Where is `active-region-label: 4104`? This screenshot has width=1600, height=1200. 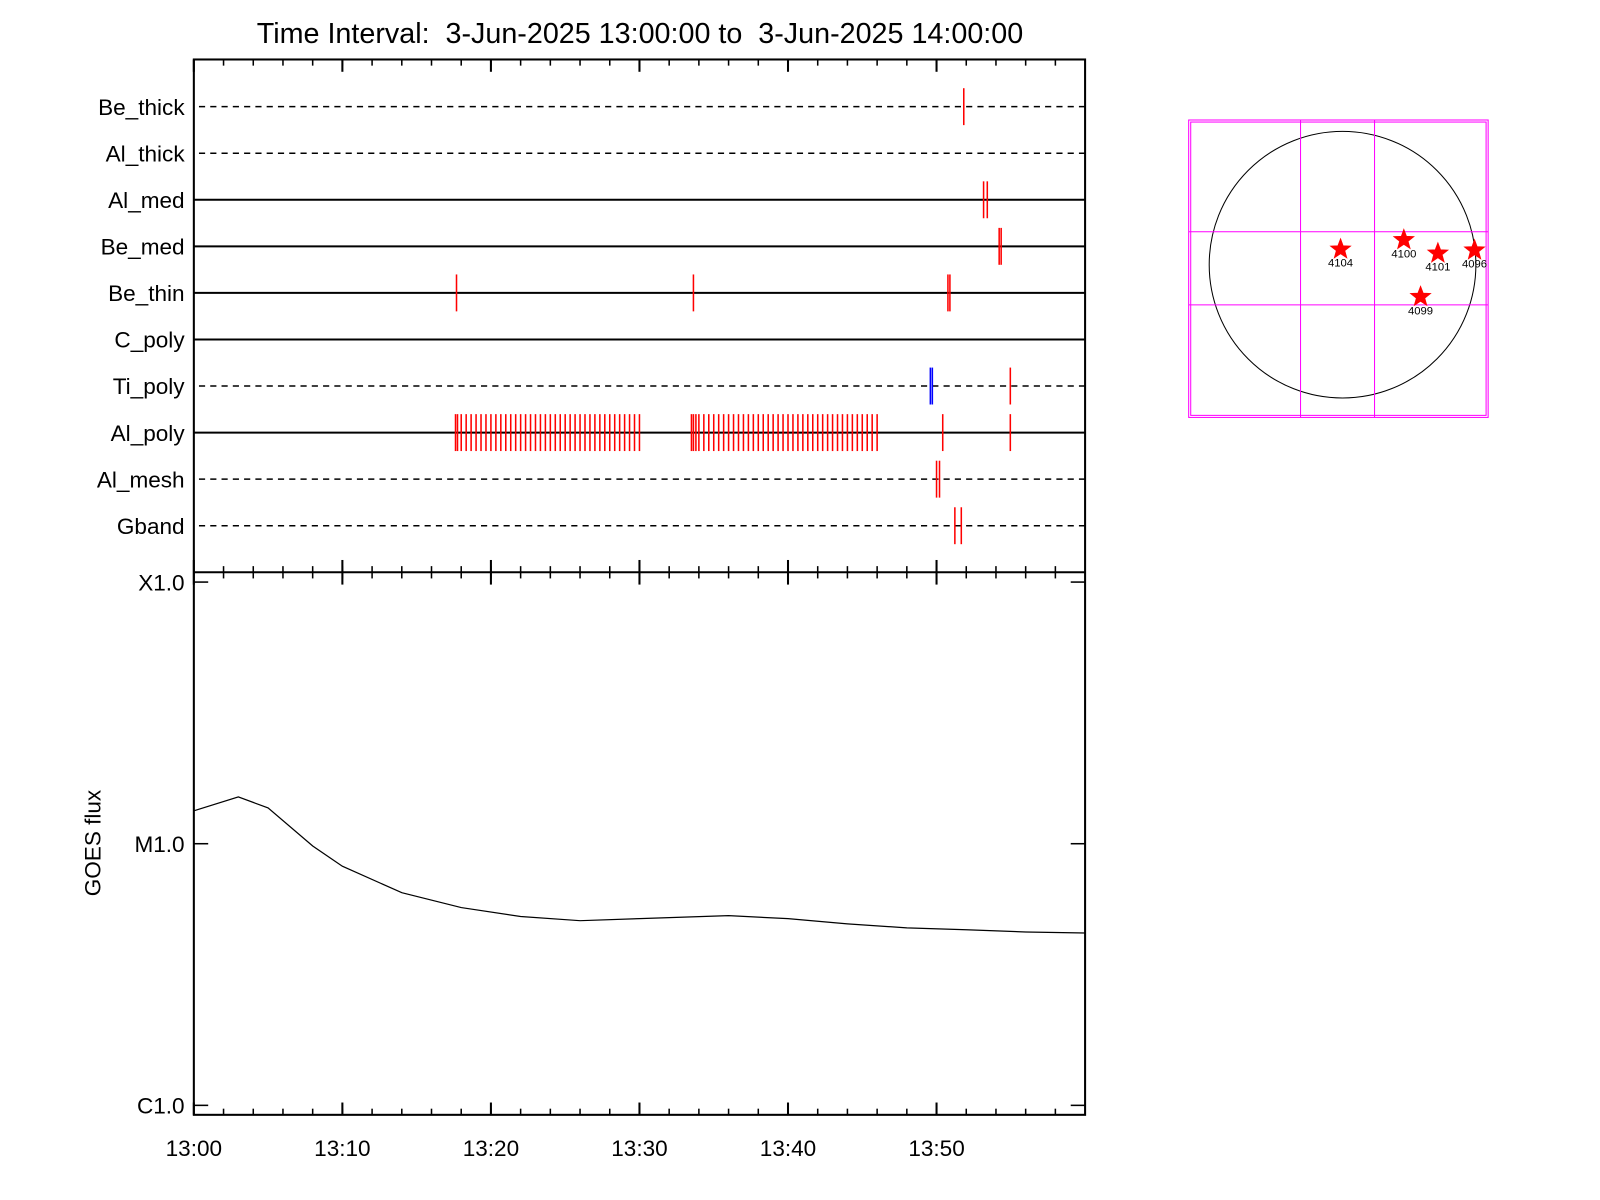
active-region-label: 4104 is located at coordinates (1340, 264).